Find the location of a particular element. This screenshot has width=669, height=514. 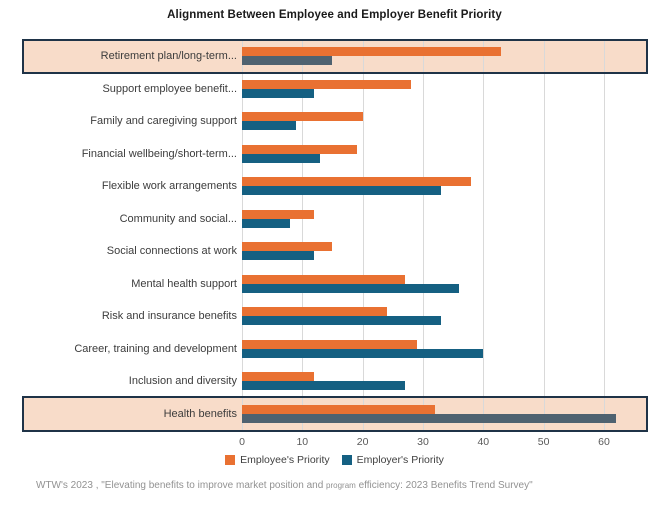

x-tick-label: 10 is located at coordinates (302, 442).